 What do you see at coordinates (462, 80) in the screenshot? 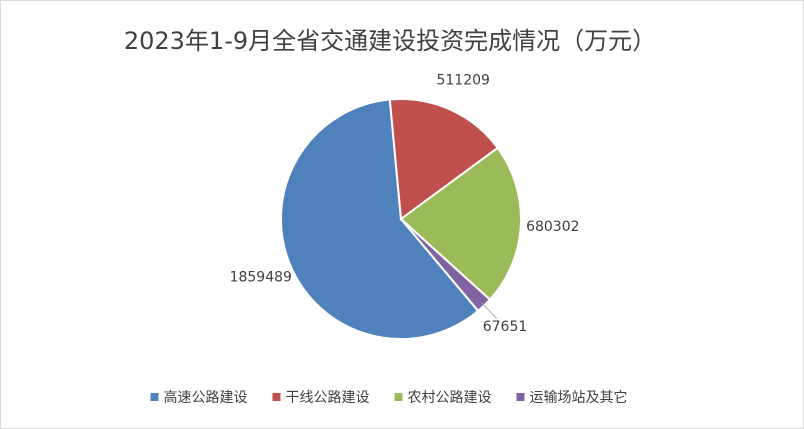
I see `data-label: 511209` at bounding box center [462, 80].